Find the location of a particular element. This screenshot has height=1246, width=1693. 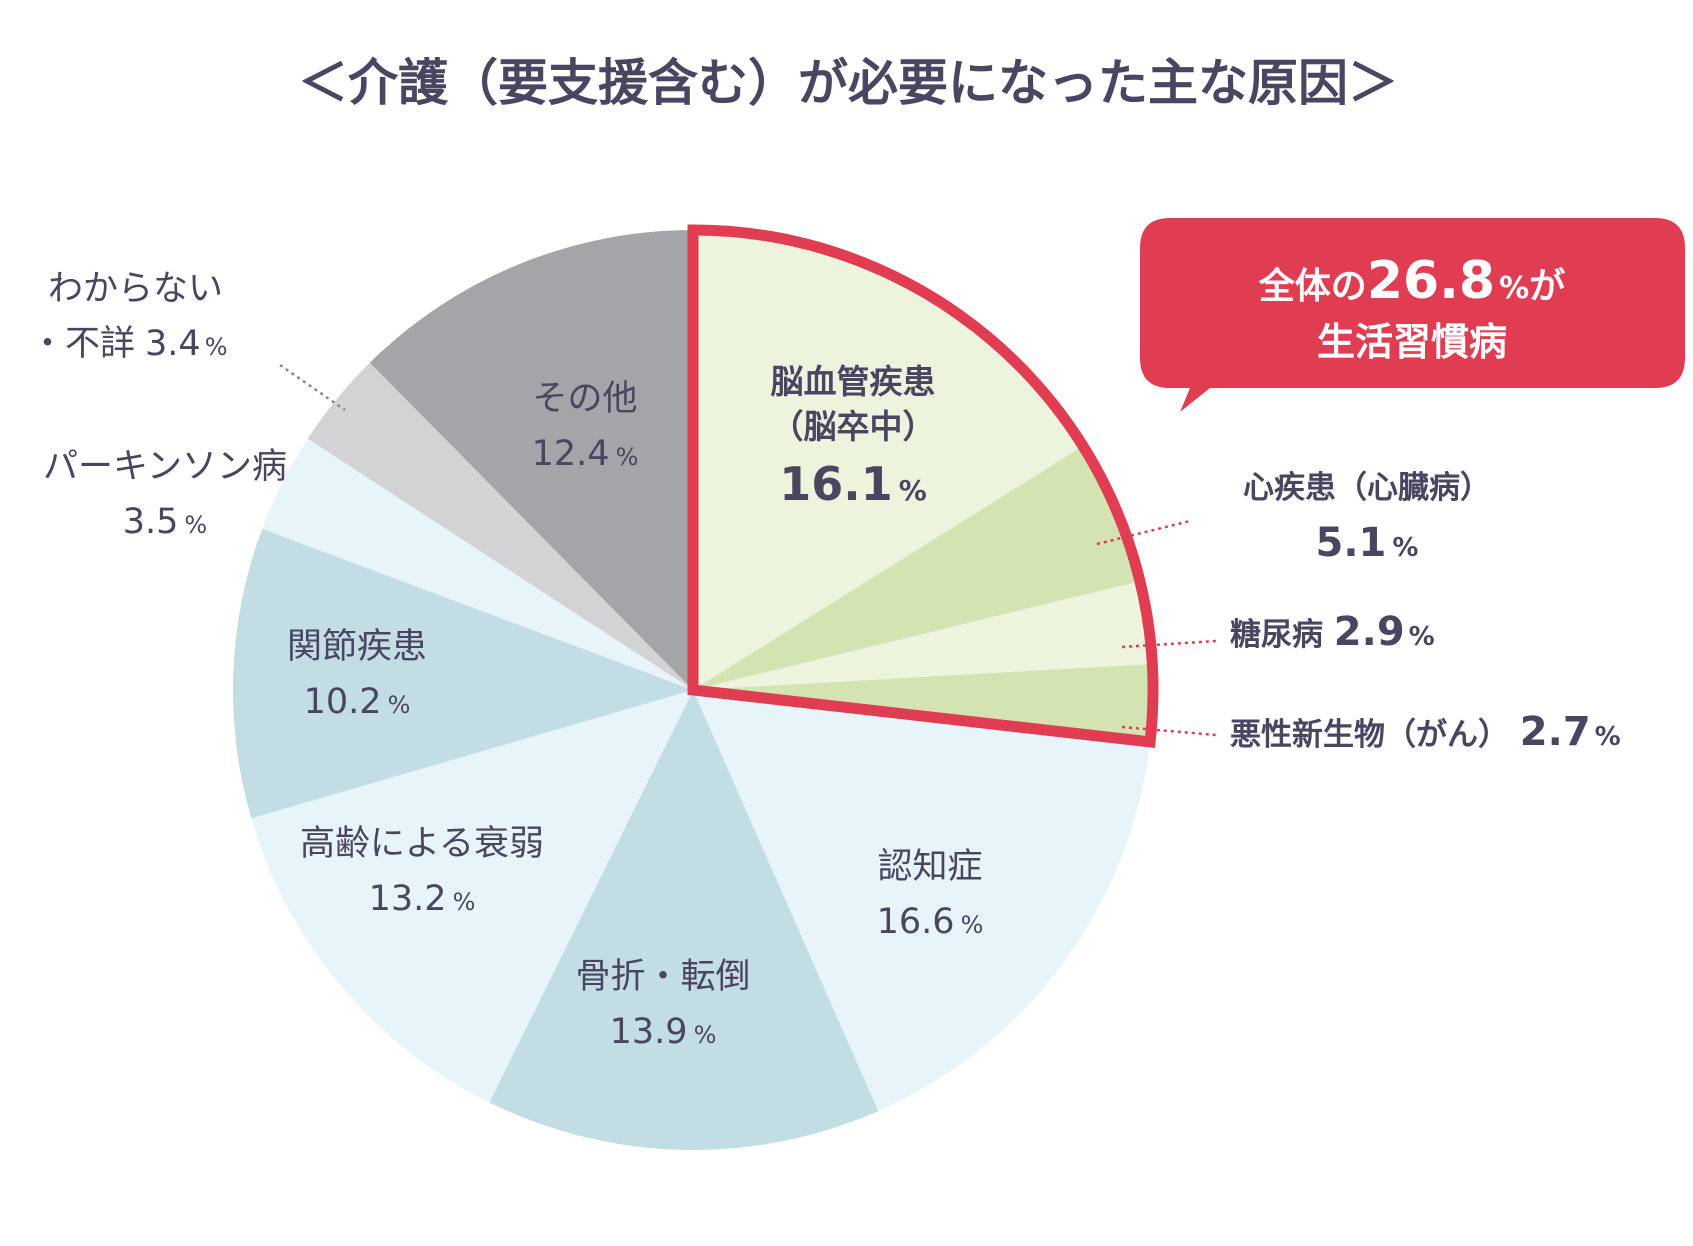

slice-label: 糖尿病 2.9% is located at coordinates (1332, 632).